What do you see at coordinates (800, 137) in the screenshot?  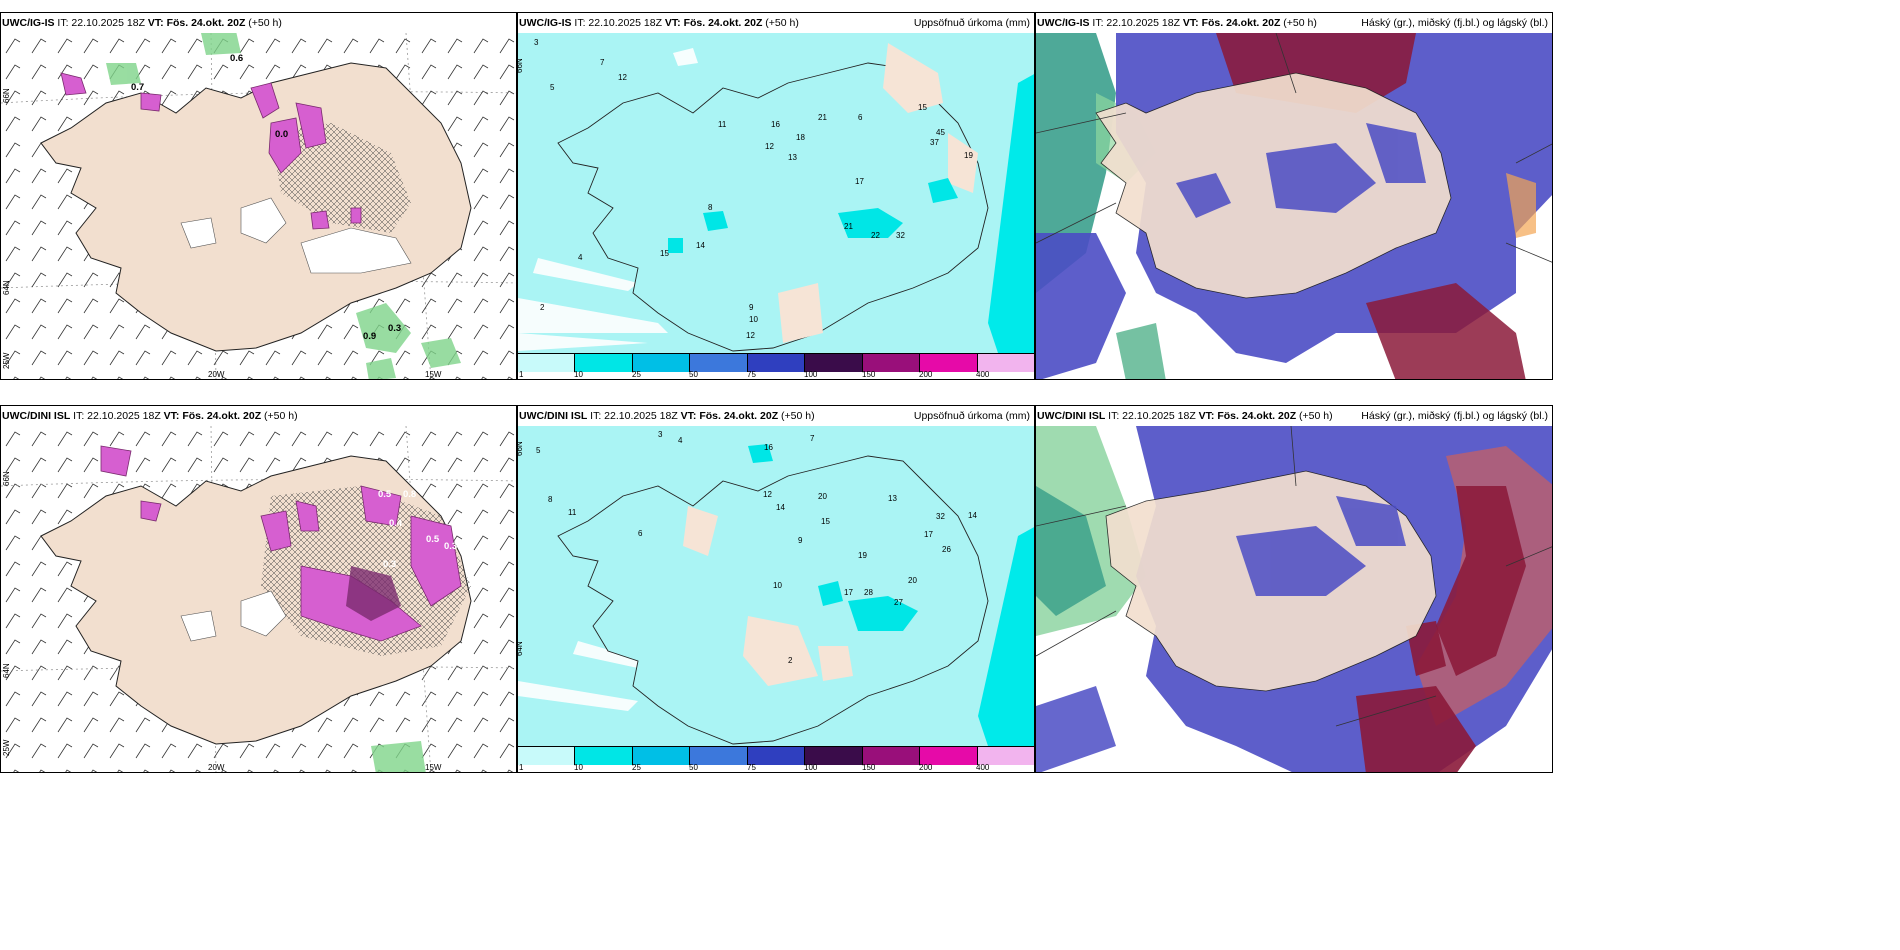 I see `precip-value: 18` at bounding box center [800, 137].